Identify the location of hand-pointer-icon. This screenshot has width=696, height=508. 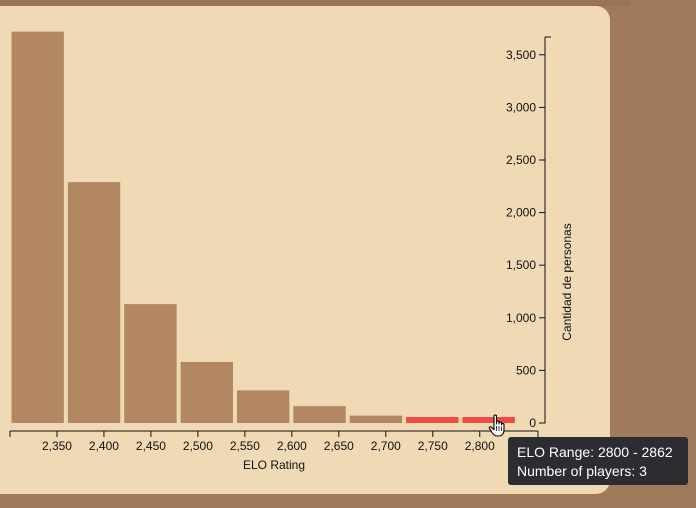
(496, 425).